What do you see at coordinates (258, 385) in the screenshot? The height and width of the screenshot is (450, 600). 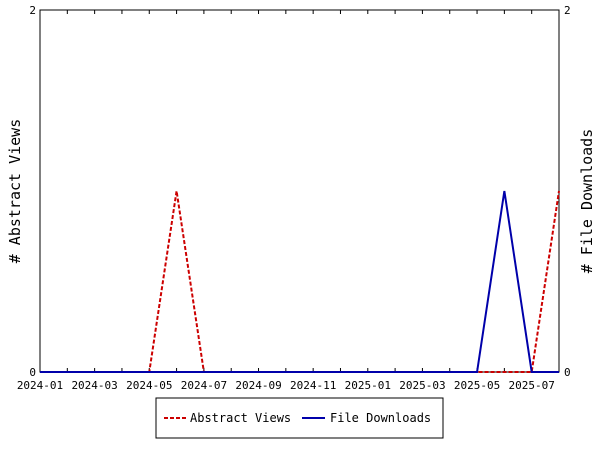 I see `x-tick-label-2024-09: 2024-09` at bounding box center [258, 385].